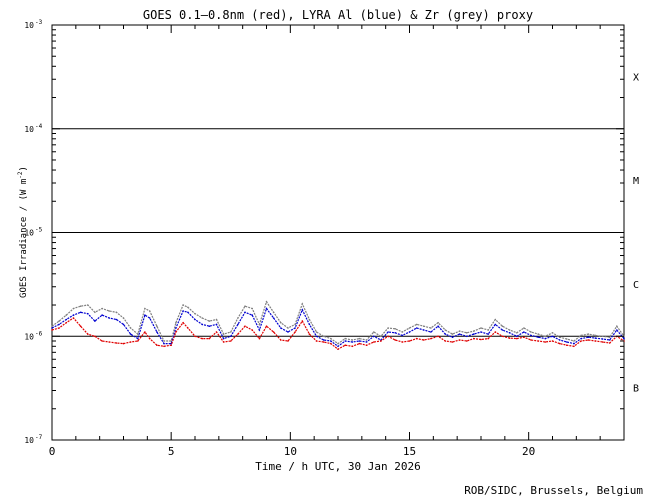  What do you see at coordinates (20, 175) in the screenshot?
I see `y-axis-label-exponent: -2` at bounding box center [20, 175].